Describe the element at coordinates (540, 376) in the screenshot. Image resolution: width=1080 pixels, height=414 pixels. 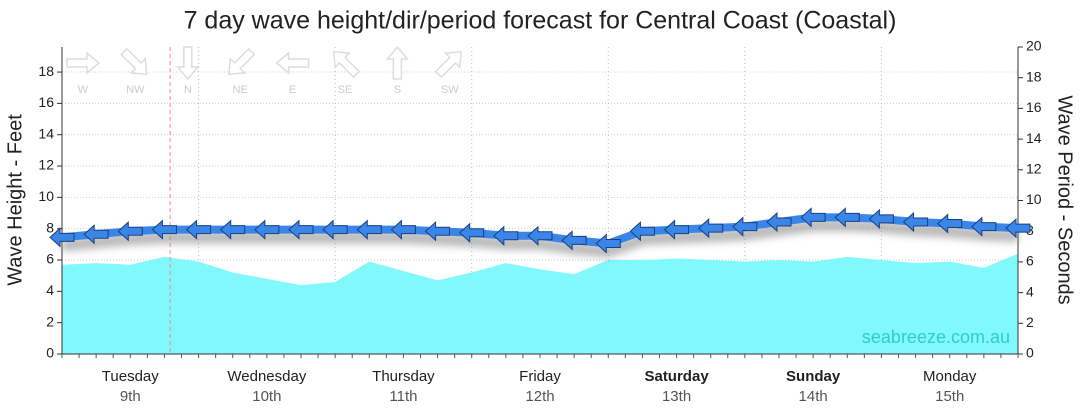
I see `x-day-label: Friday` at that location.